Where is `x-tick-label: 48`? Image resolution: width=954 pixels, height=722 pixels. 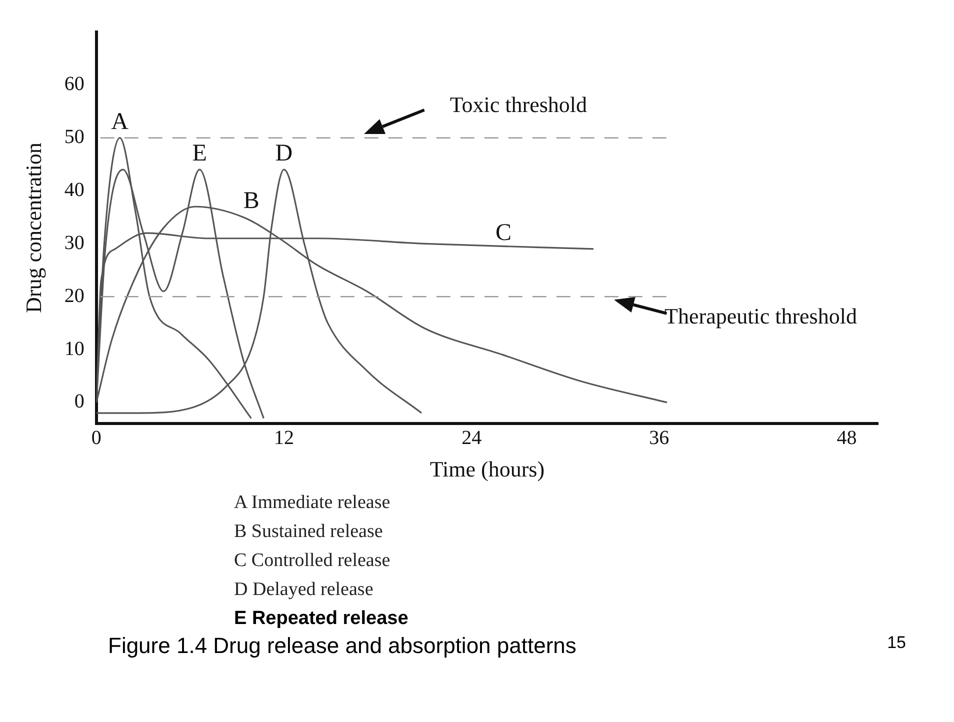
x-tick-label: 48 is located at coordinates (846, 437).